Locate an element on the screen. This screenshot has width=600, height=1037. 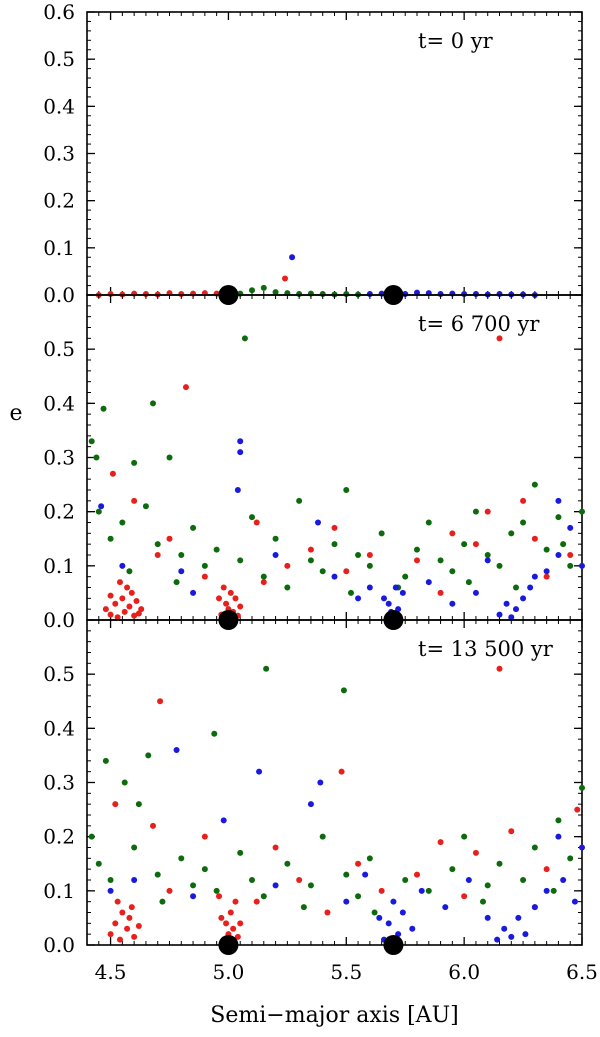
x-tick-label: 6.5 is located at coordinates (582, 972).